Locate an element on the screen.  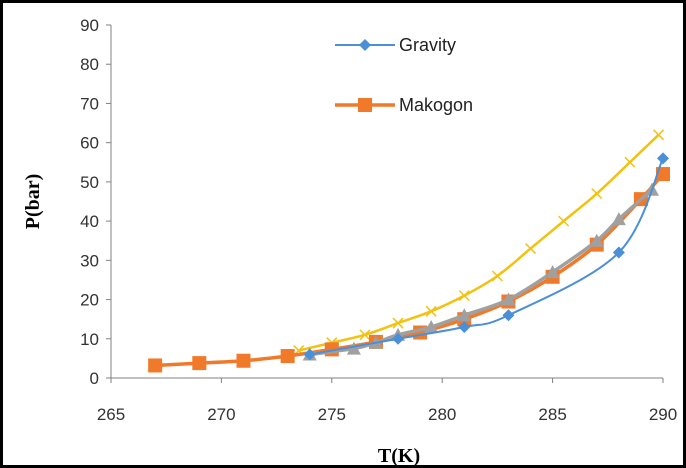
x-tick-label: 270 is located at coordinates (221, 414).